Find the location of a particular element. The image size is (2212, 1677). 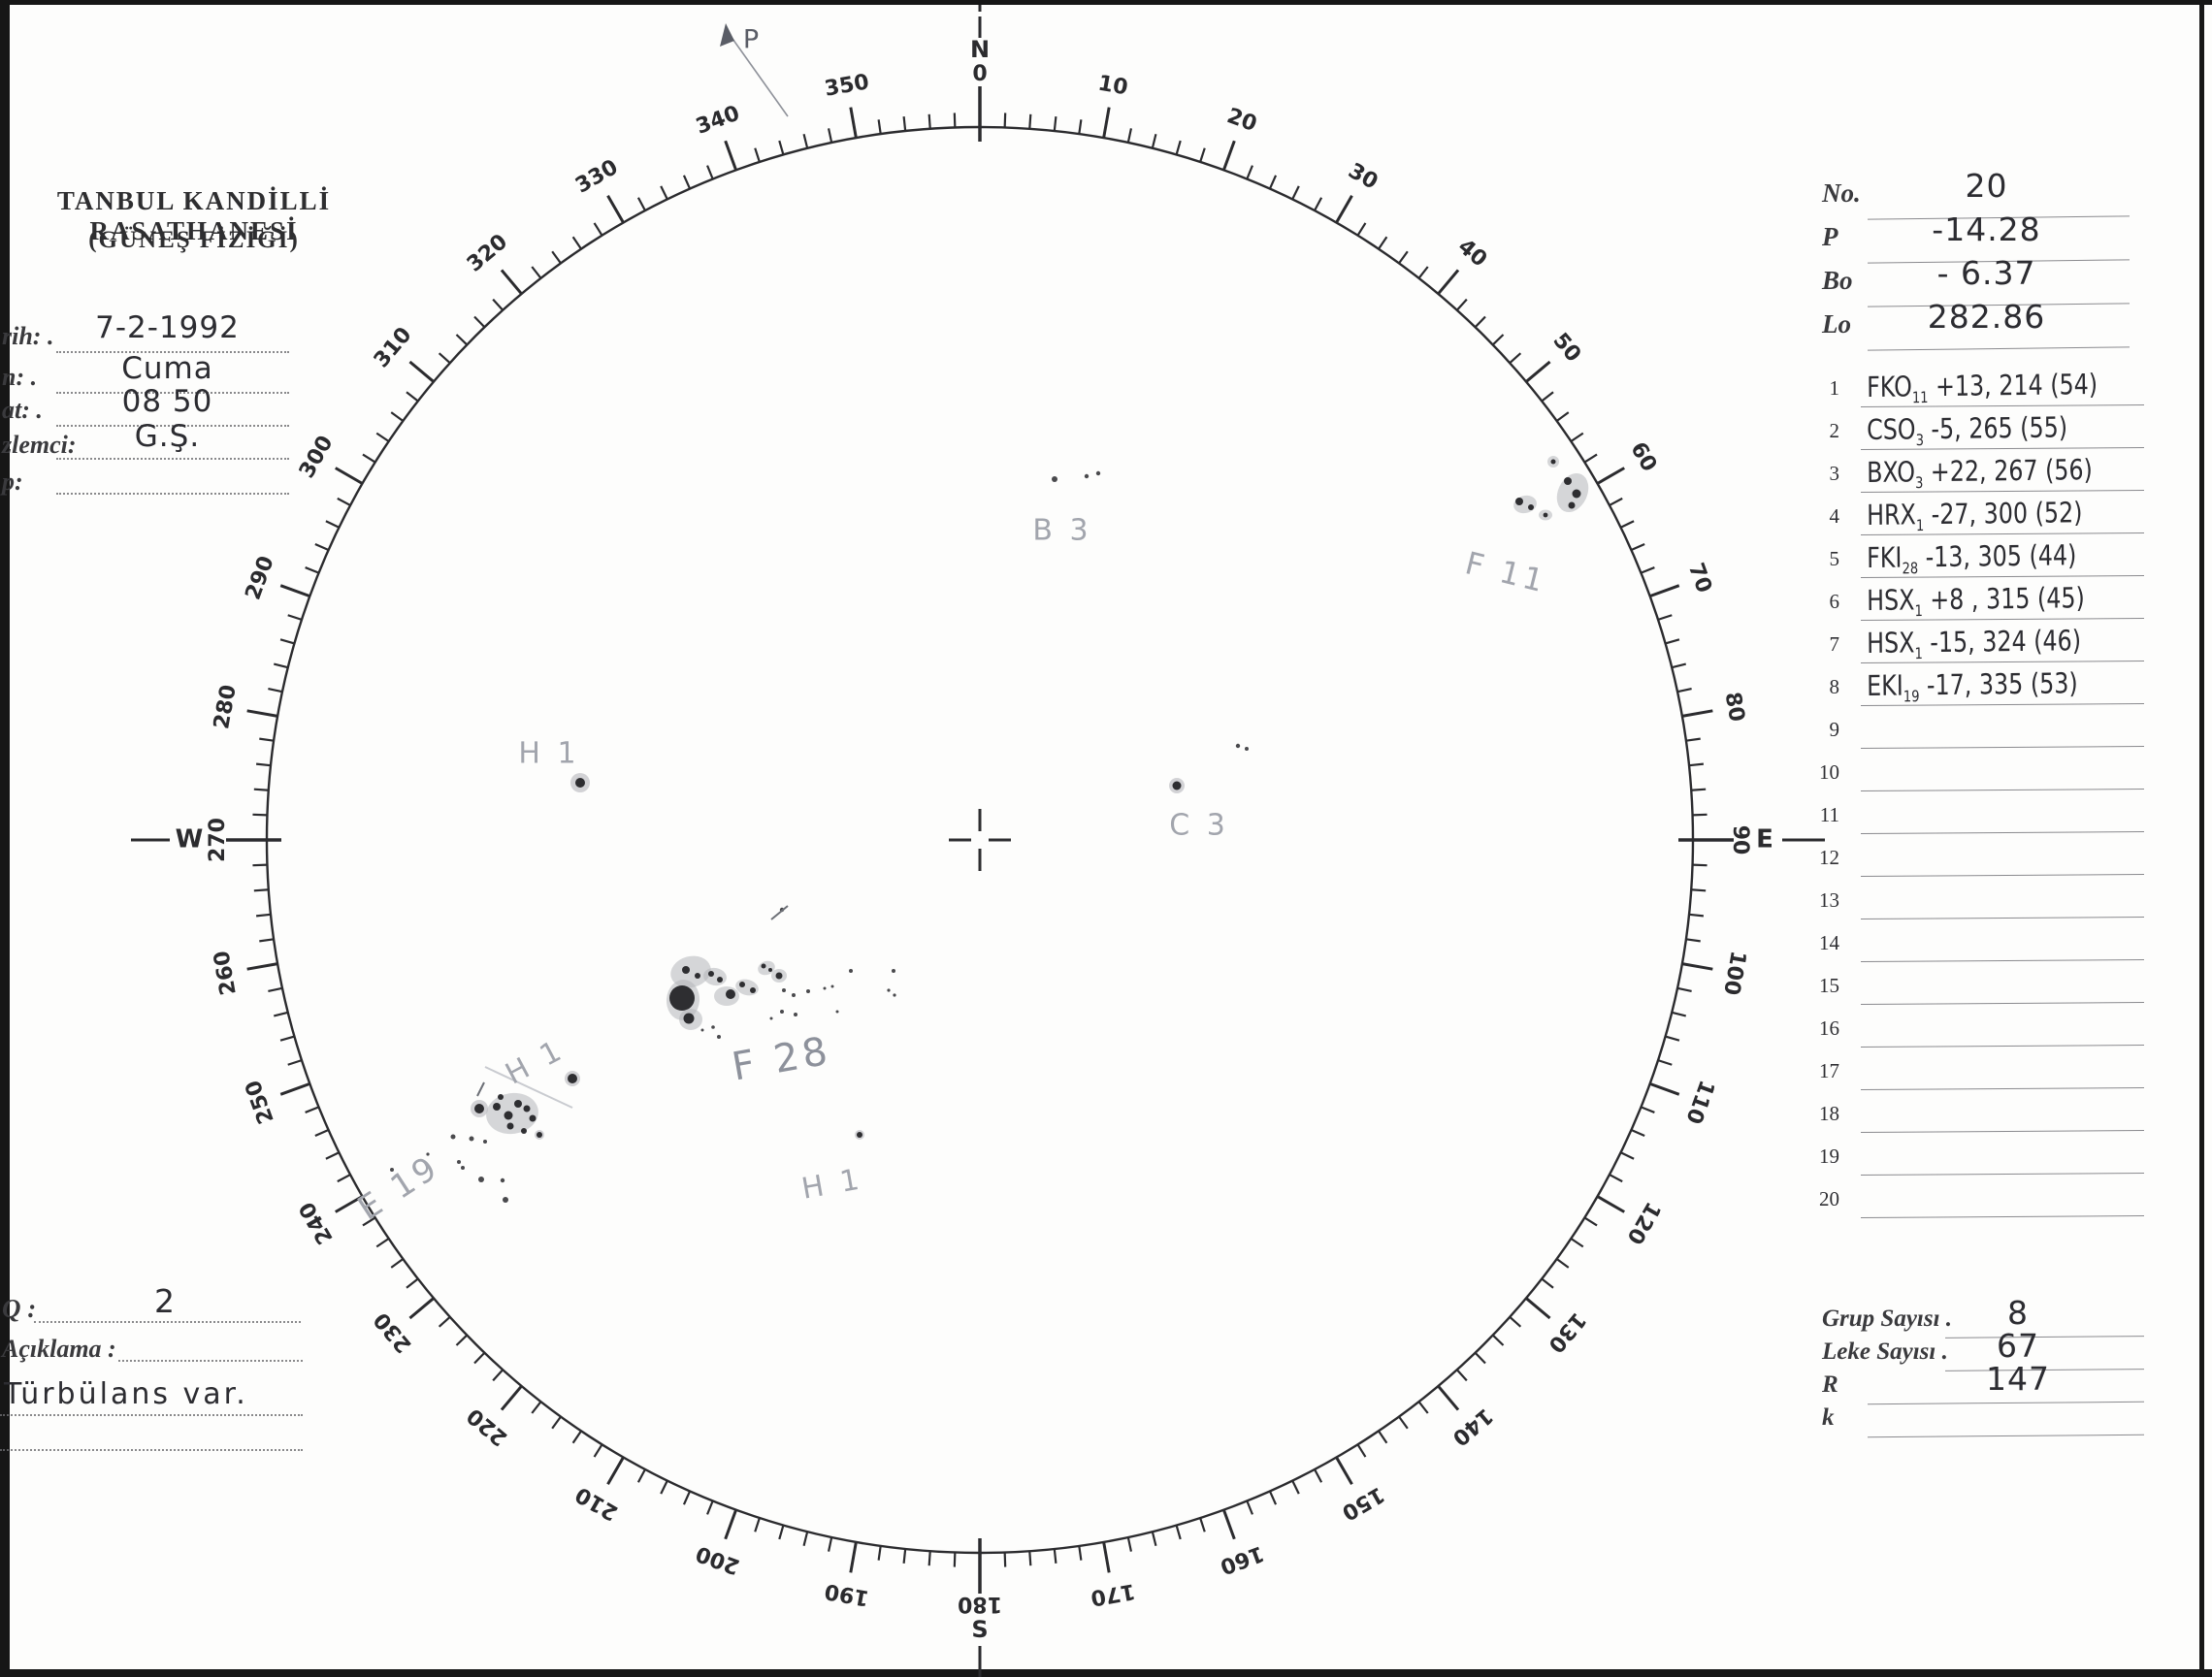

group-row-entry: HSX1 +8 , 315 (45) is located at coordinates (1976, 601).